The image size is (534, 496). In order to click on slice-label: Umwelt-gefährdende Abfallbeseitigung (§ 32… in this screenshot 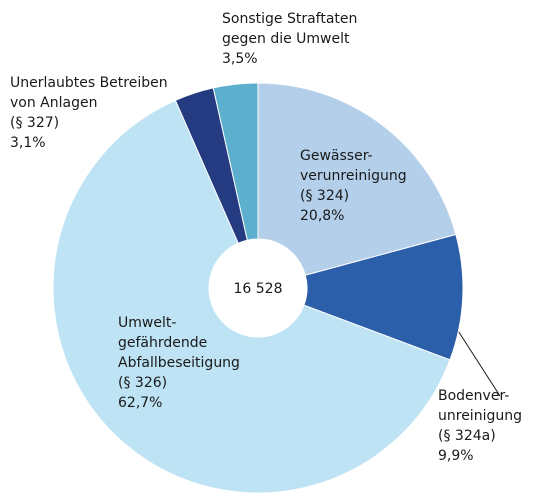, I will do `click(179, 363)`.